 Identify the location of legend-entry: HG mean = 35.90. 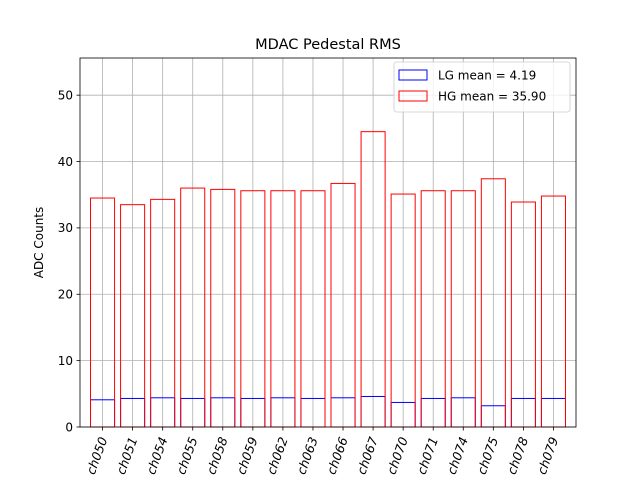
(492, 96).